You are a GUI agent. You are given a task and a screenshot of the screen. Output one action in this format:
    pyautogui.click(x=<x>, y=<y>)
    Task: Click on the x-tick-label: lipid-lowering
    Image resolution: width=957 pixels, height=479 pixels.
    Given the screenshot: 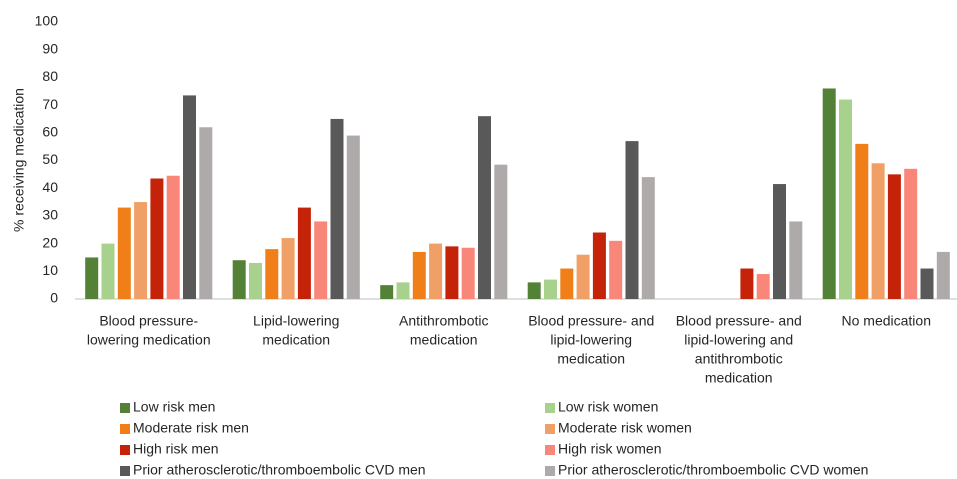 What is the action you would take?
    pyautogui.click(x=591, y=340)
    